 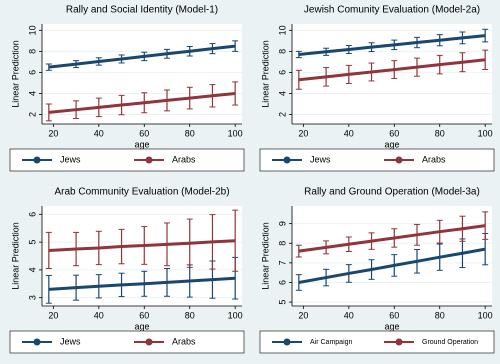 What do you see at coordinates (142, 10) in the screenshot?
I see `panel-title: Rally and Social Identity (Model-1)` at bounding box center [142, 10].